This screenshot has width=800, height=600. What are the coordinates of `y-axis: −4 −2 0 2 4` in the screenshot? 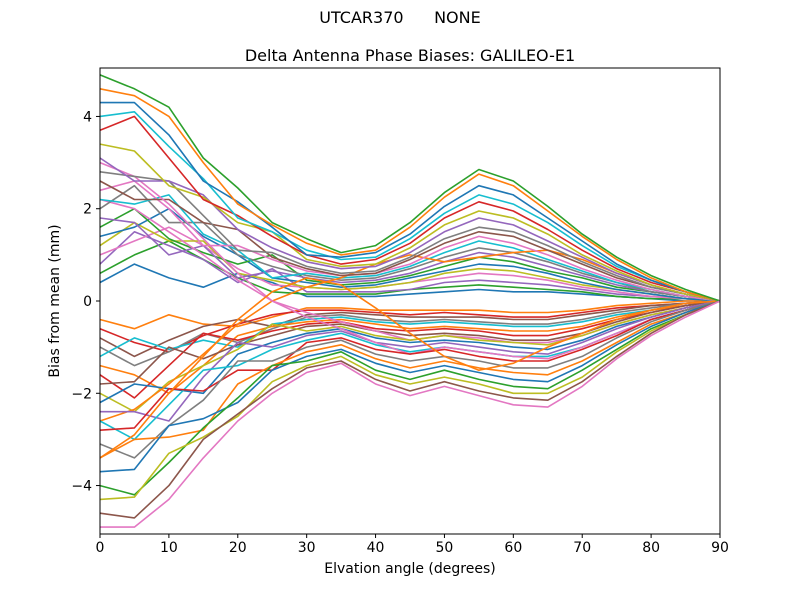 It's located at (85, 302).